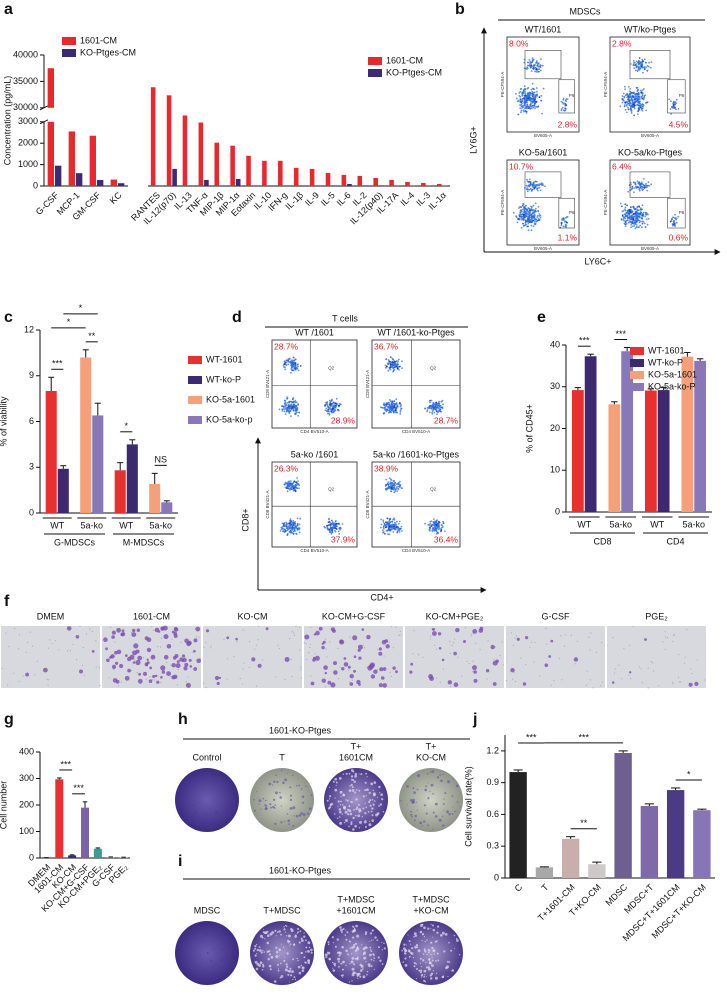  I want to click on plot-axis-label: CD4 BV510-A, so click(416, 550).